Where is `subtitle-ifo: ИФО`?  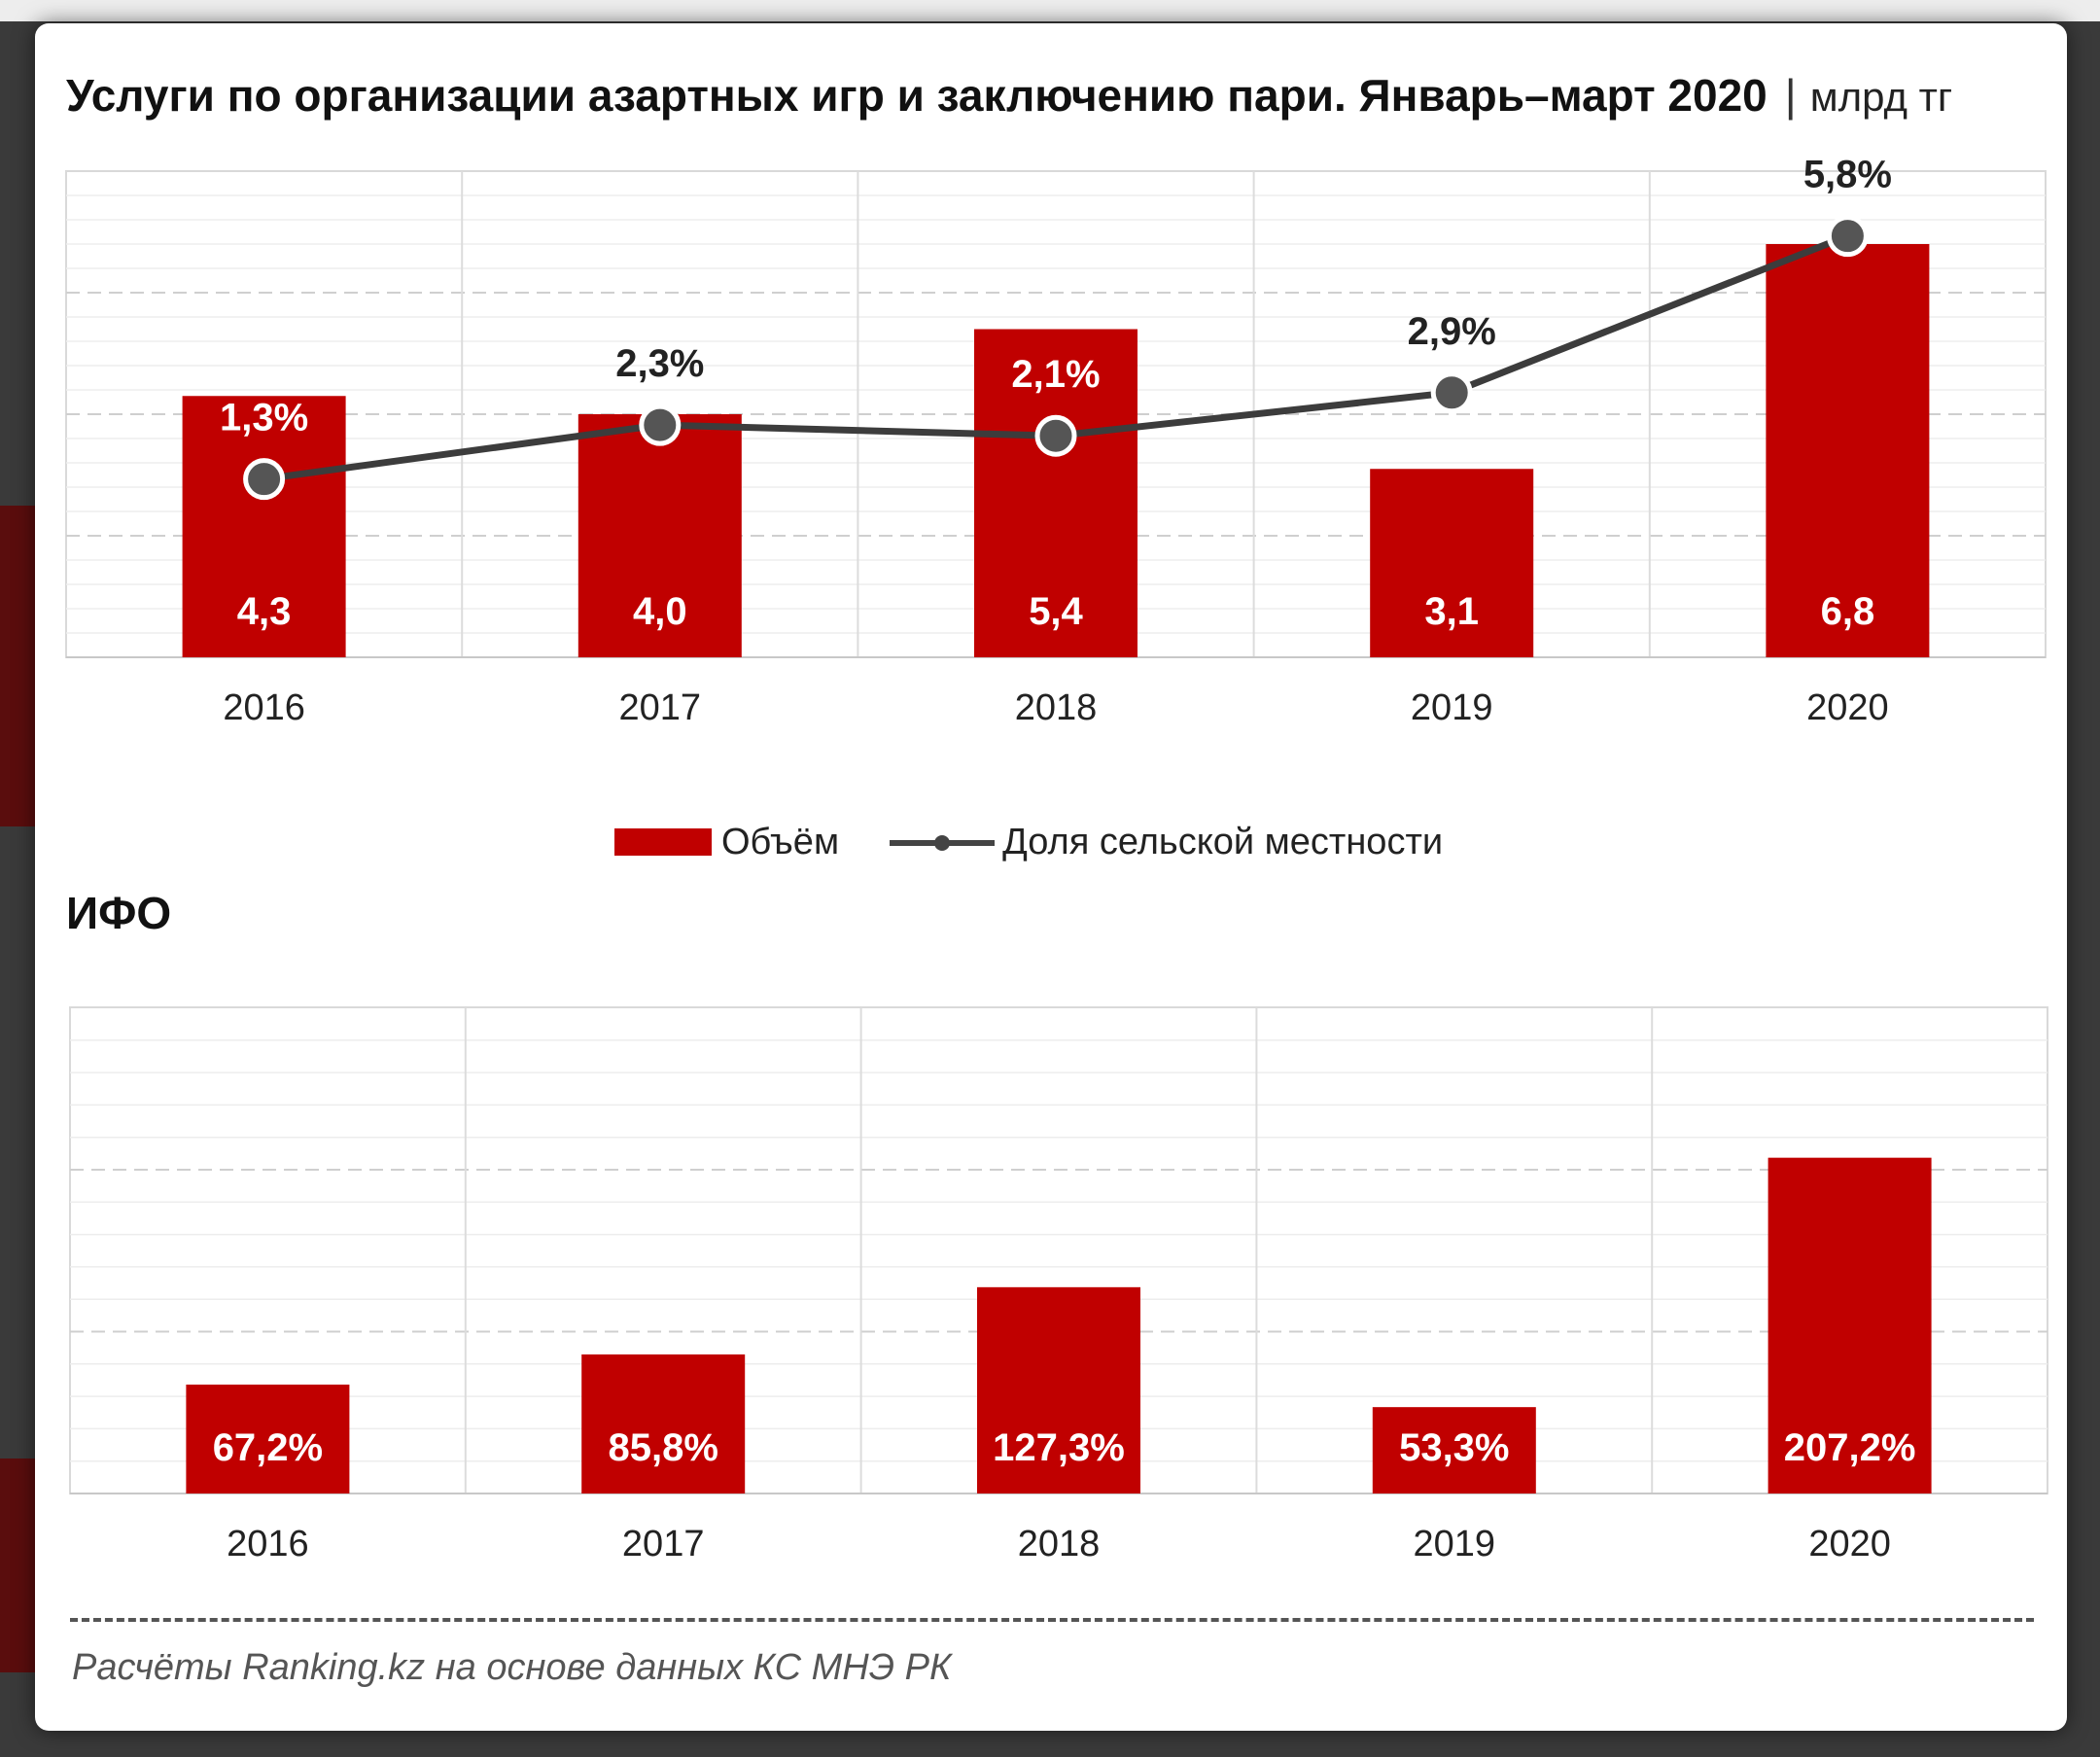
subtitle-ifo: ИФО is located at coordinates (119, 913).